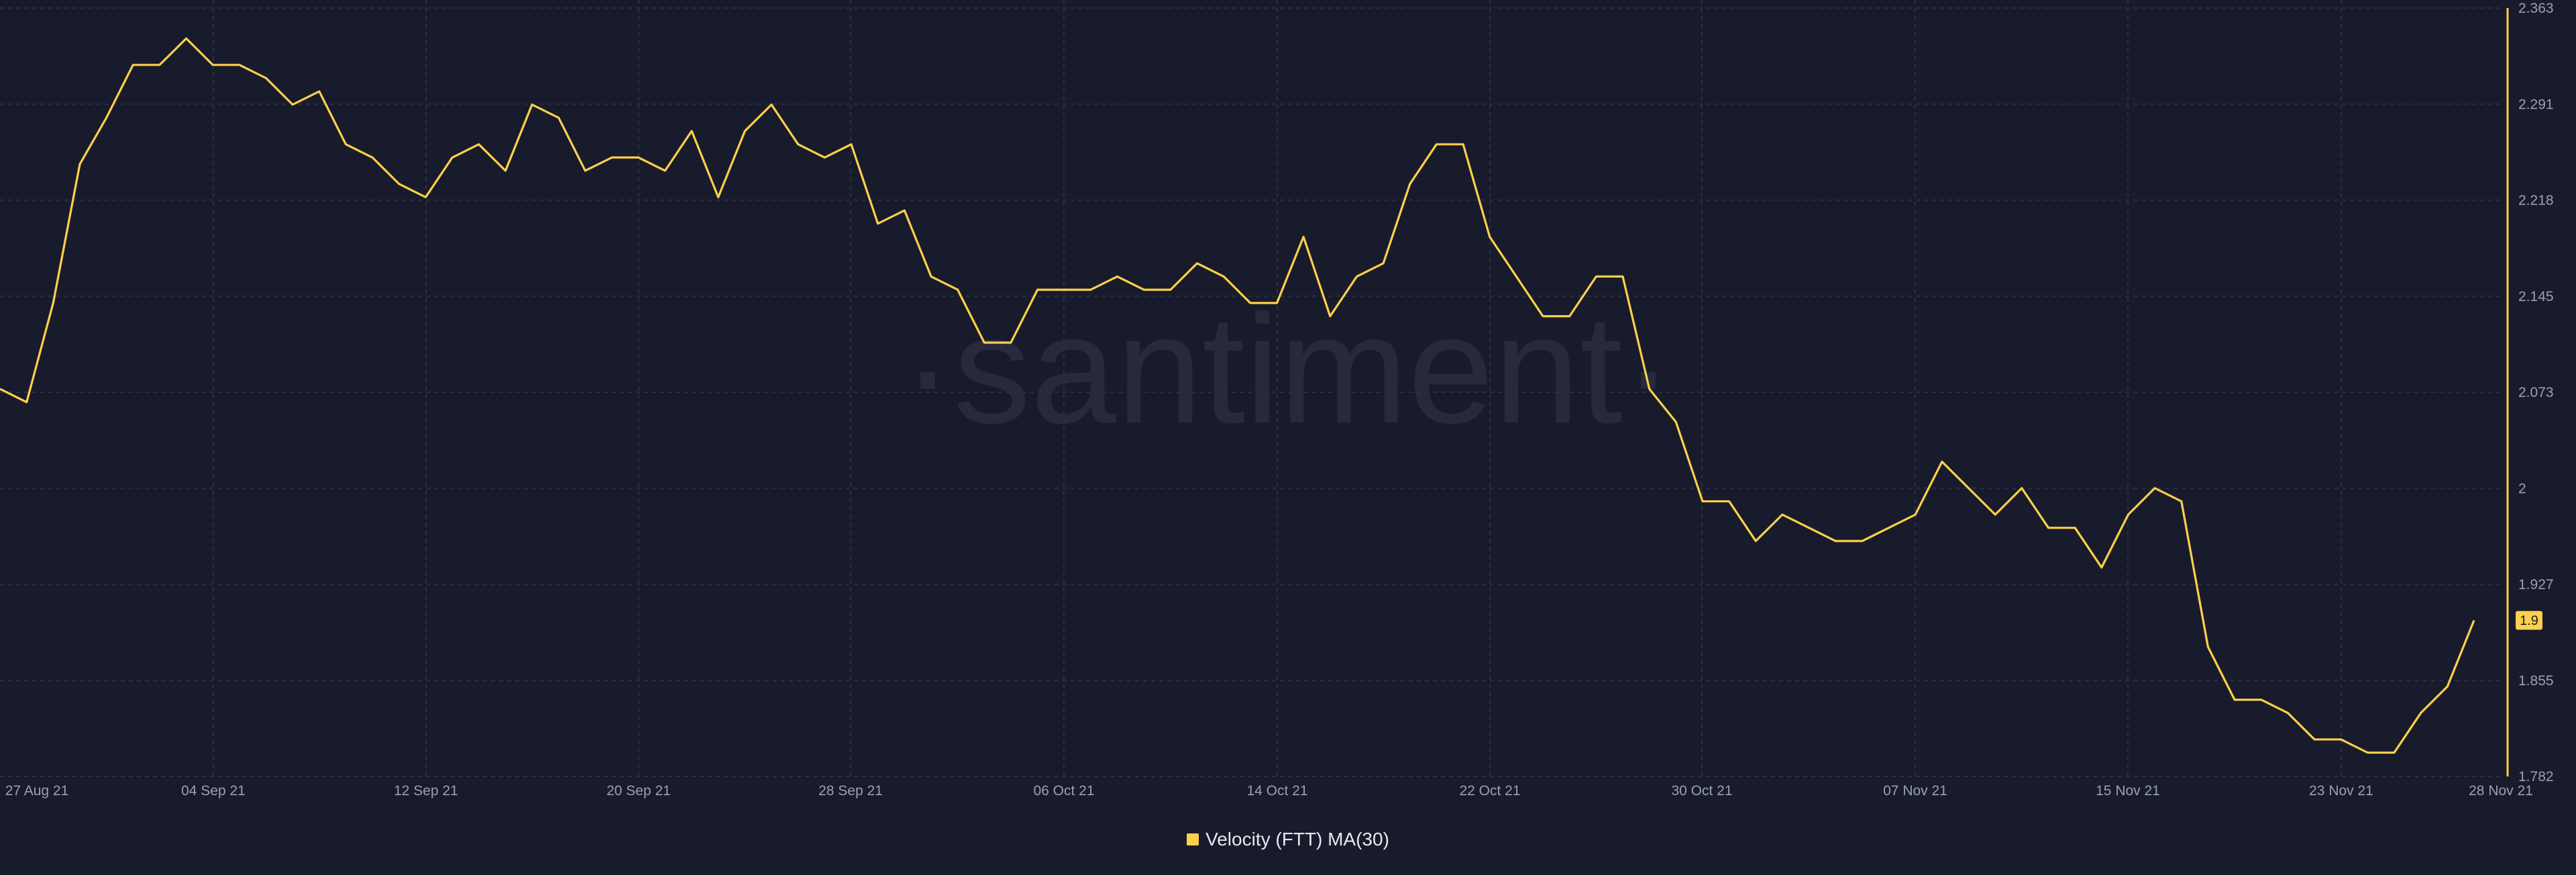 The height and width of the screenshot is (875, 2576). I want to click on y-tick-label: 1.855, so click(2536, 681).